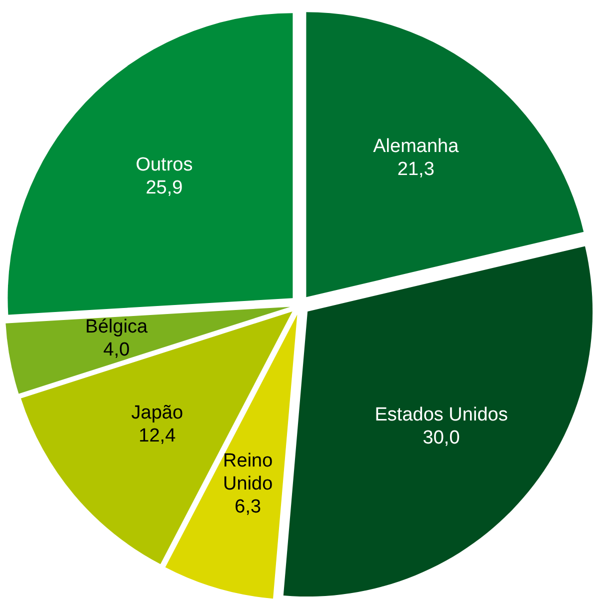 The image size is (595, 605). What do you see at coordinates (248, 472) in the screenshot?
I see `slice-label: Reino Unido` at bounding box center [248, 472].